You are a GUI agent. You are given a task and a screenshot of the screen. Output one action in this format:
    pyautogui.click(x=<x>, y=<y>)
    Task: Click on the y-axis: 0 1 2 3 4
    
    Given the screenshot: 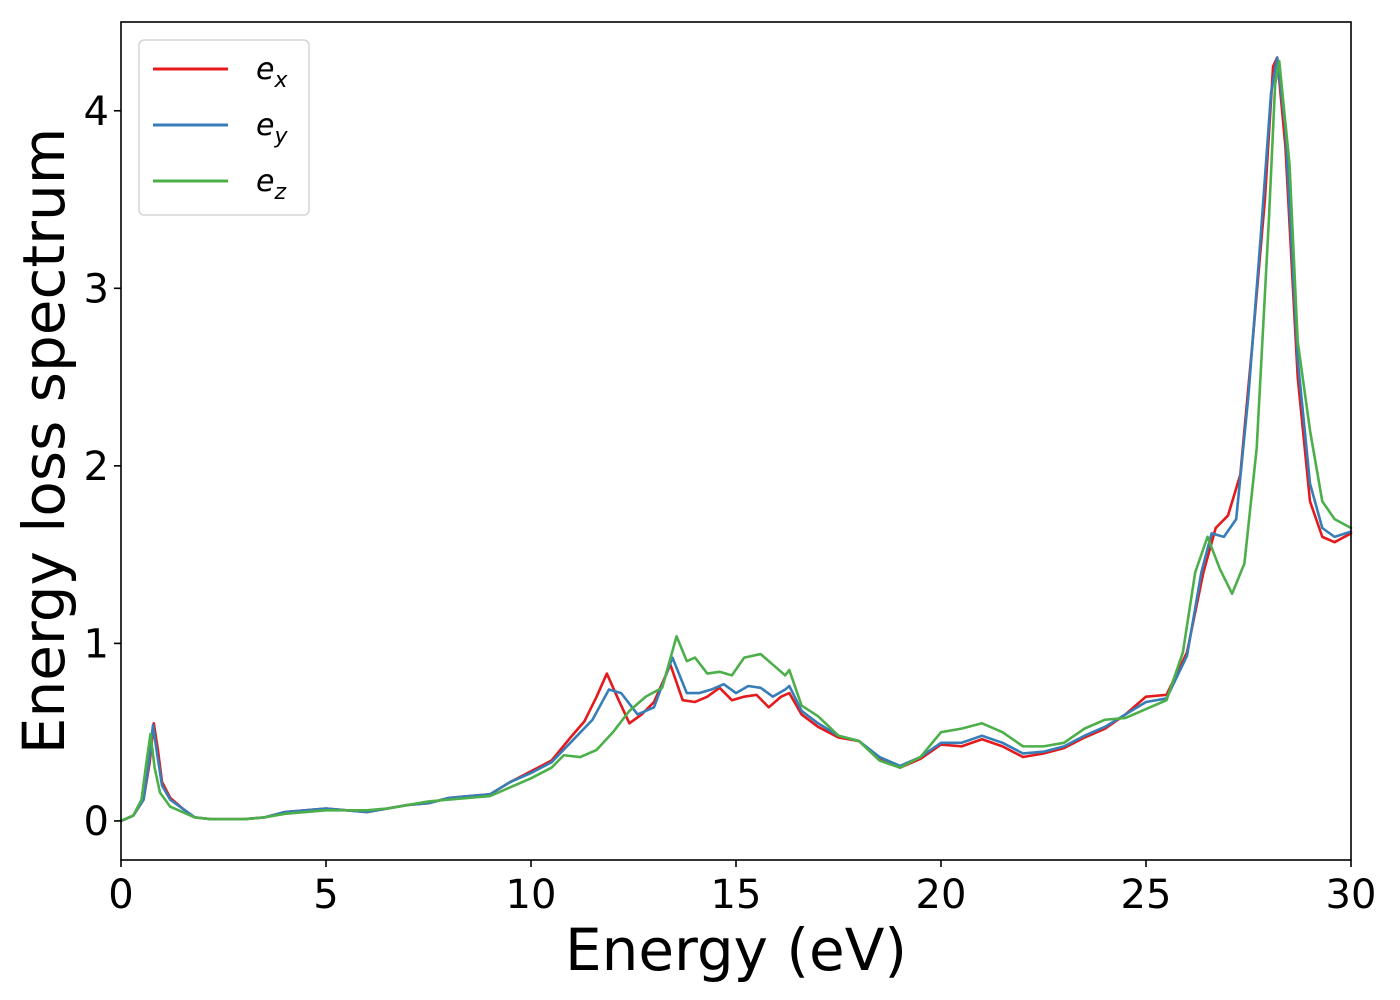 What is the action you would take?
    pyautogui.click(x=102, y=467)
    